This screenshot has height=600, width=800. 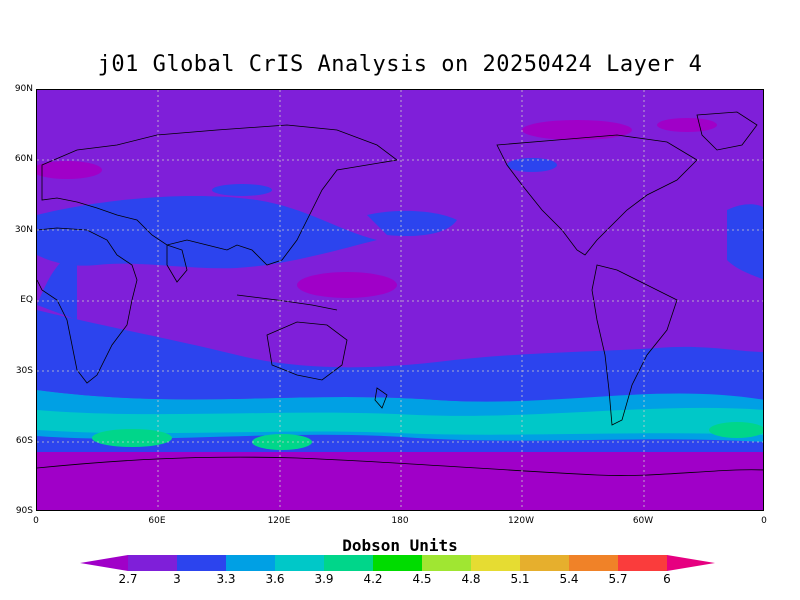 What do you see at coordinates (324, 579) in the screenshot?
I see `colorbar-label: 3.9` at bounding box center [324, 579].